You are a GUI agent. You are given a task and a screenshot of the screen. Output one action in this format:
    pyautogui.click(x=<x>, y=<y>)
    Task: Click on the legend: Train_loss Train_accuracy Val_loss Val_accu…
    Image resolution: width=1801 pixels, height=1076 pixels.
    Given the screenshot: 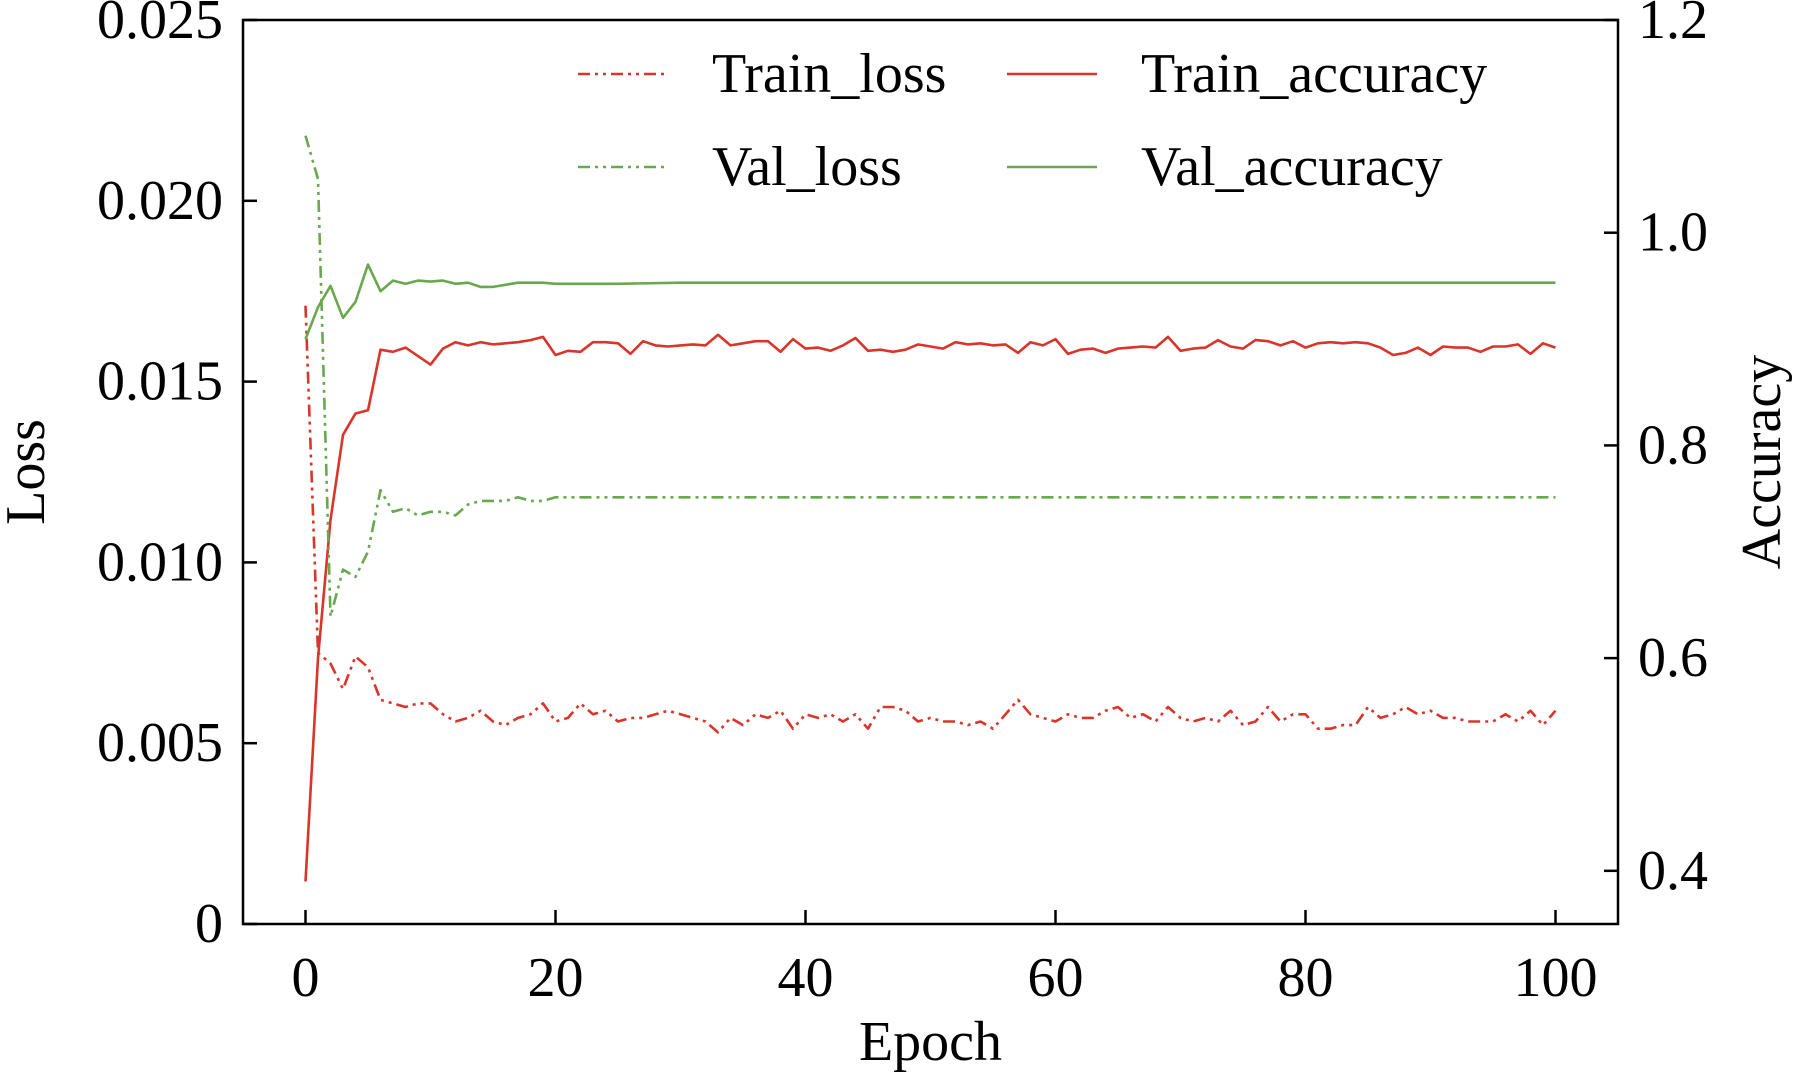 What is the action you would take?
    pyautogui.click(x=1032, y=120)
    